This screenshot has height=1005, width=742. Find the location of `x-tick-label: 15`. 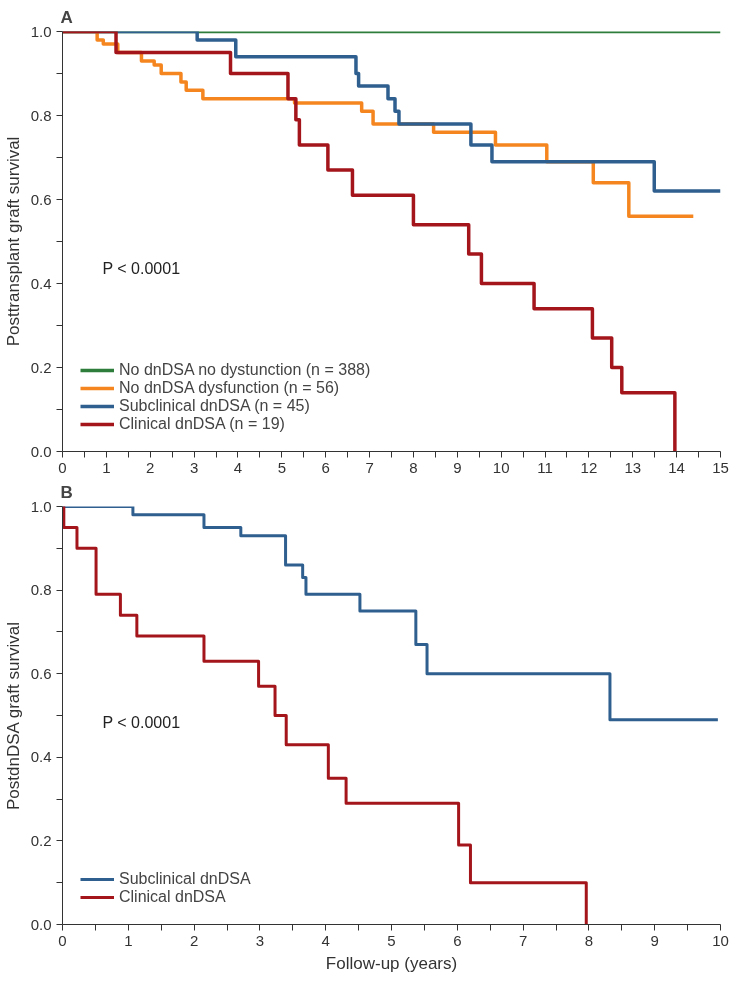

x-tick-label: 15 is located at coordinates (720, 467).